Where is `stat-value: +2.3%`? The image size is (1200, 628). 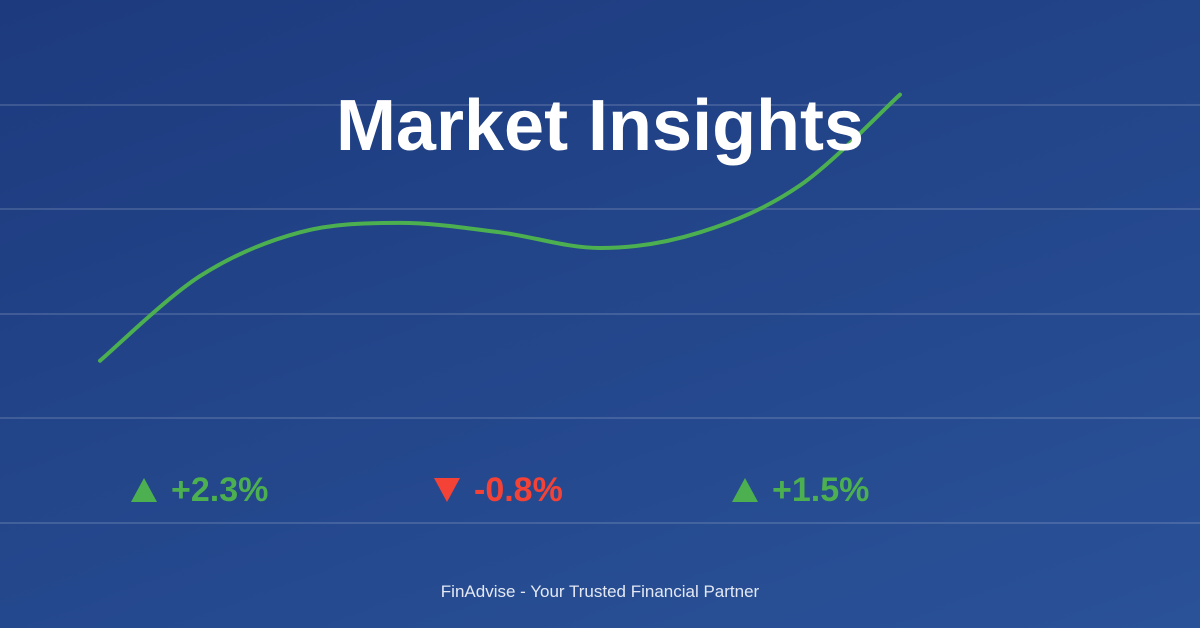 stat-value: +2.3% is located at coordinates (220, 490).